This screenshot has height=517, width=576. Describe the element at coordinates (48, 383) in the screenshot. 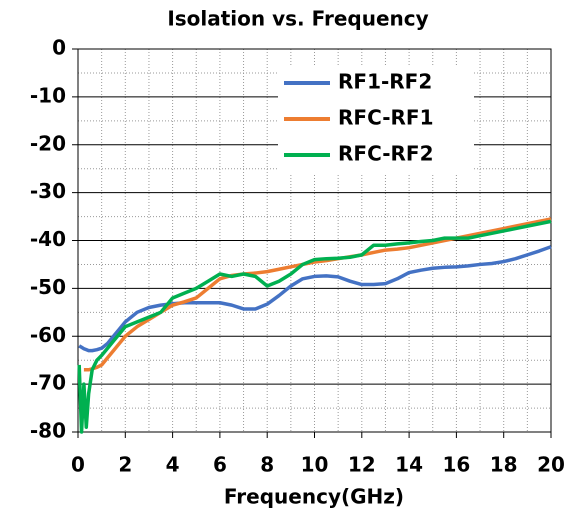

I see `y-tick-label: -70` at that location.